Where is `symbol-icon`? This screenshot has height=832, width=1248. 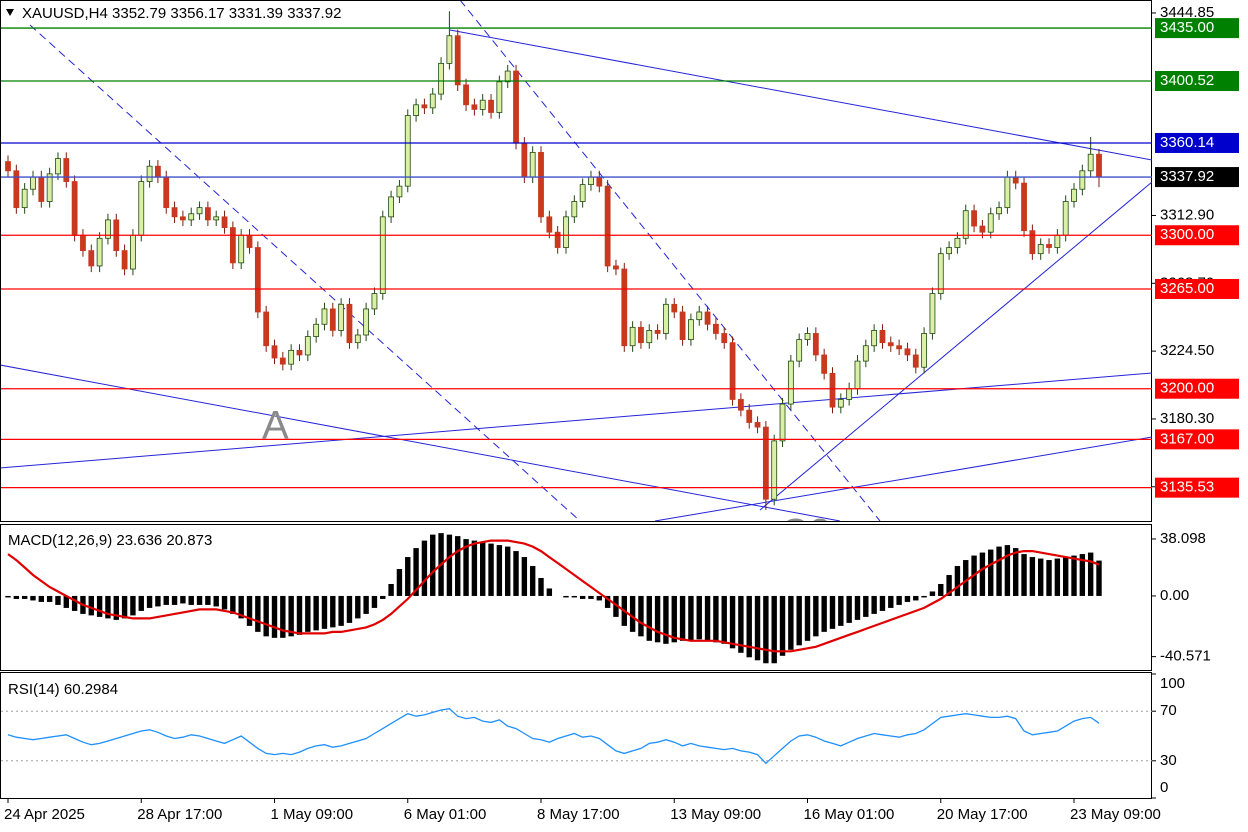
symbol-icon is located at coordinates (10, 12).